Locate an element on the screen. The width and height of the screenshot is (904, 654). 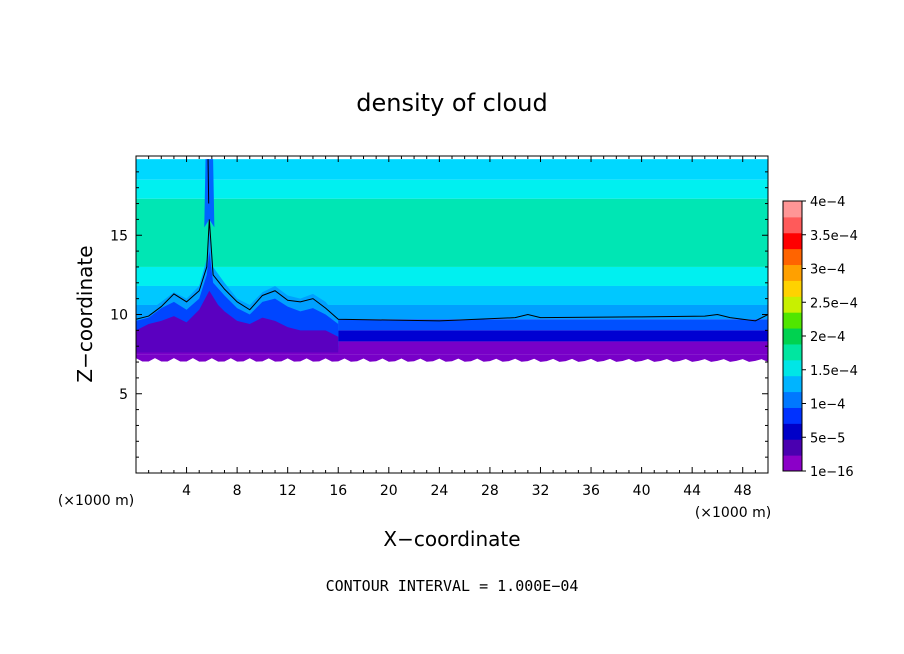
band-blue is located at coordinates (452, 325).